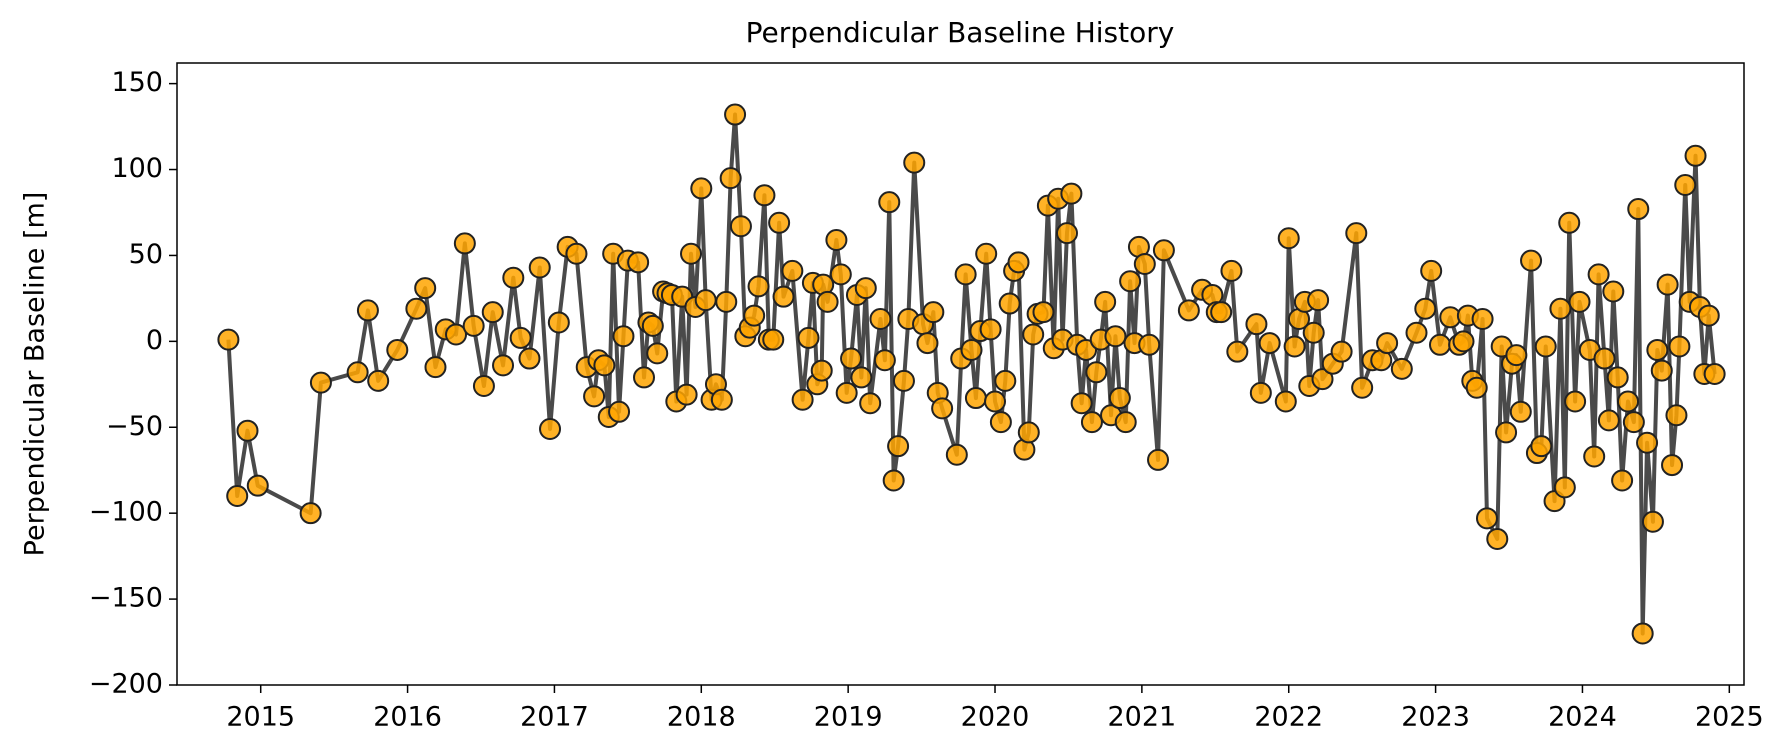 The image size is (1775, 750). I want to click on y-tick-label: 100, so click(137, 168).